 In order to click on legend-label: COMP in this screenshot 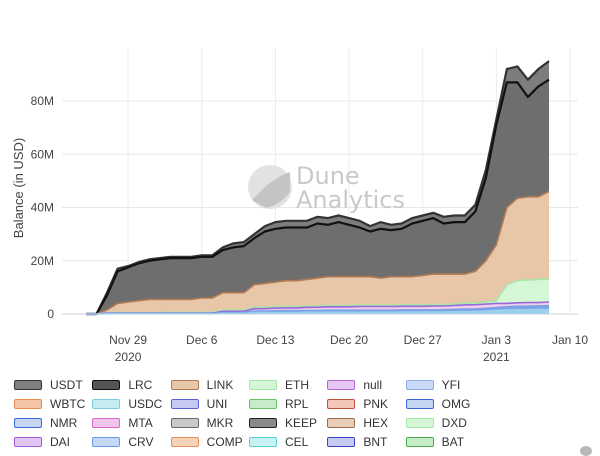, I will do `click(224, 441)`.